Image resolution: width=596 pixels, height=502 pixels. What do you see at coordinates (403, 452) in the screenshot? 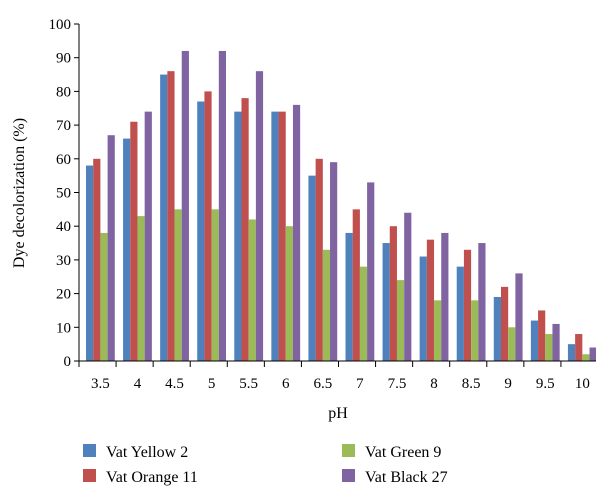
I see `legend-label: Vat Green 9` at bounding box center [403, 452].